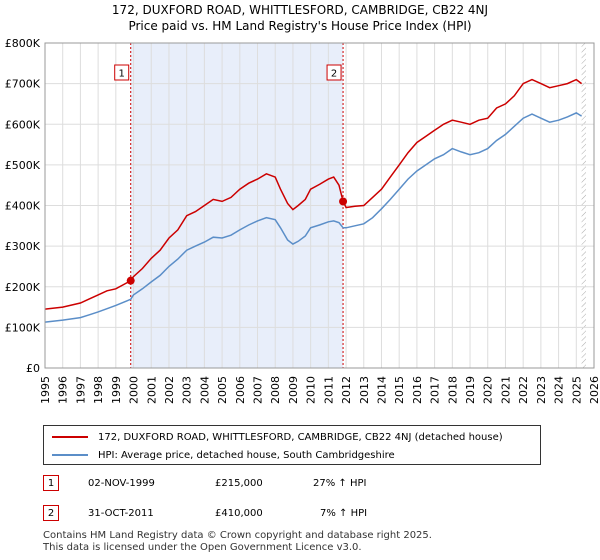  I want to click on marker-label-2: 2, so click(334, 72).